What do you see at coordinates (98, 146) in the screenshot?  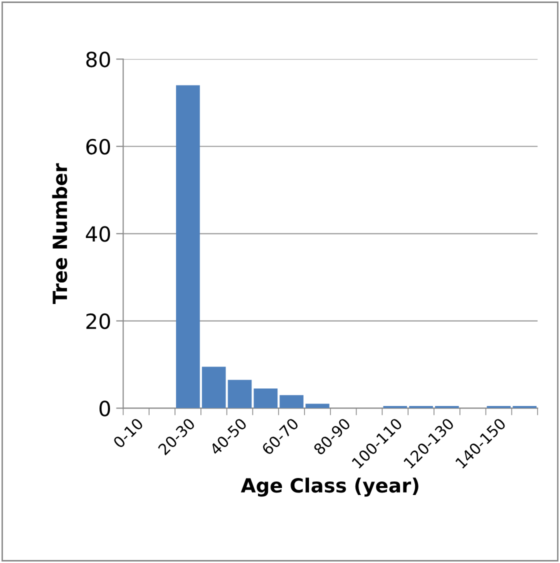 I see `y-tick-label: 60` at bounding box center [98, 146].